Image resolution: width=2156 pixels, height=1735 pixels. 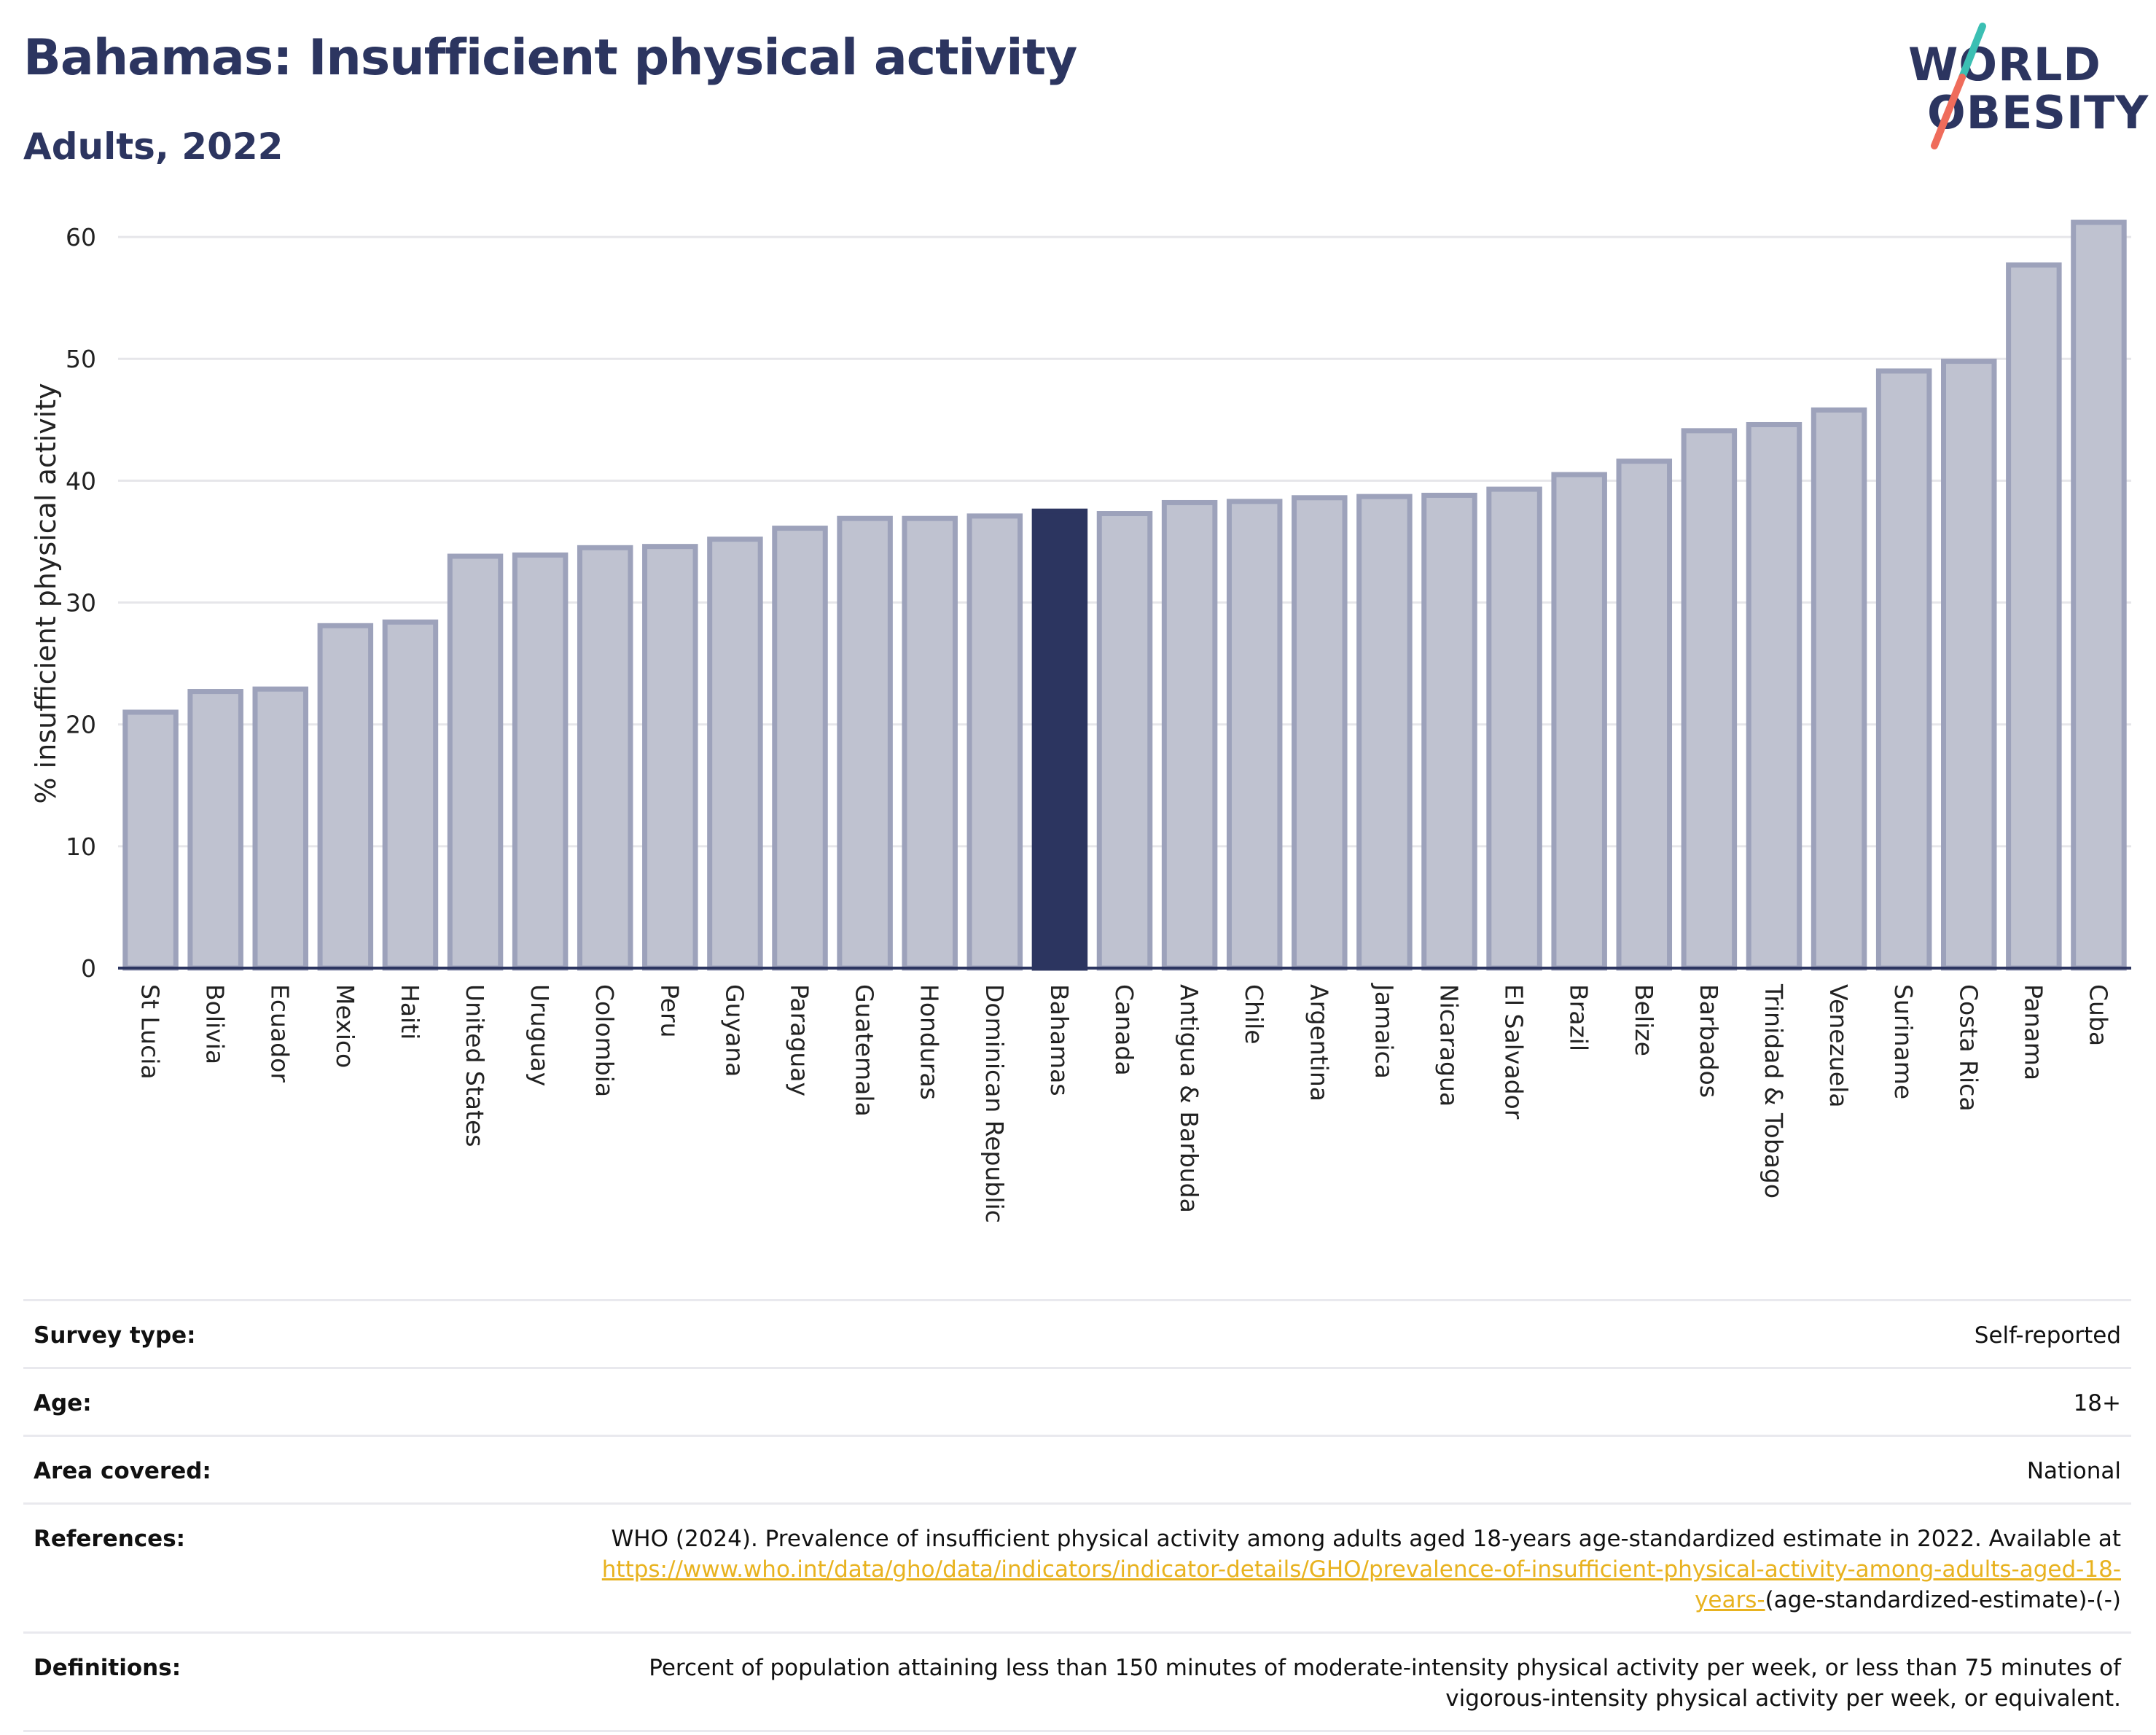 What do you see at coordinates (540, 1035) in the screenshot?
I see `x-tick-label: Uruguay` at bounding box center [540, 1035].